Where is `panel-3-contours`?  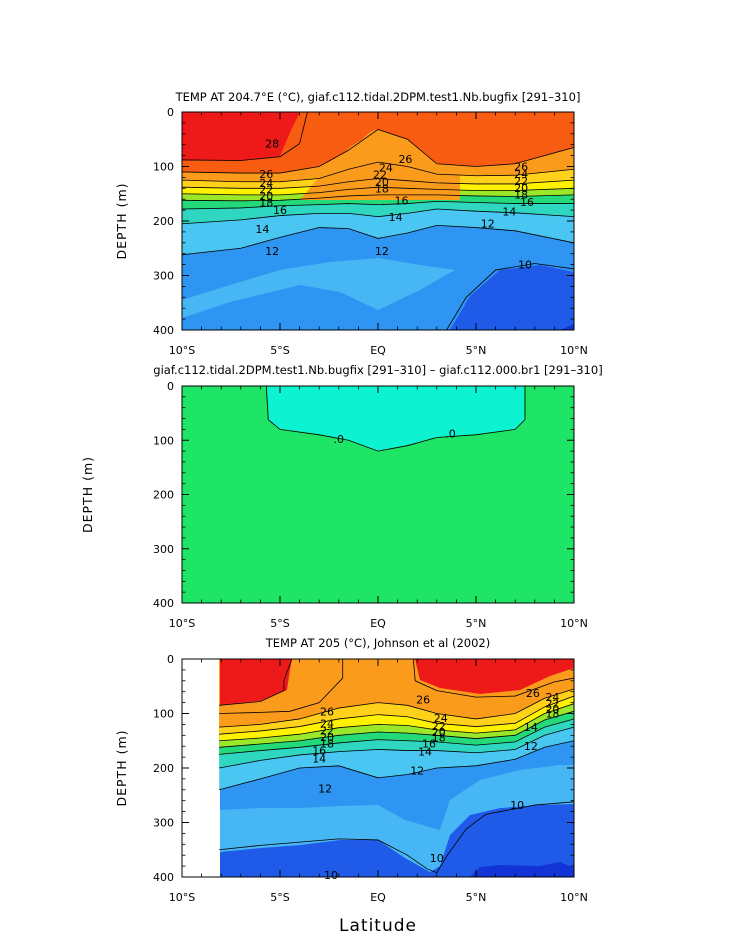 panel-3-contours is located at coordinates (396, 766).